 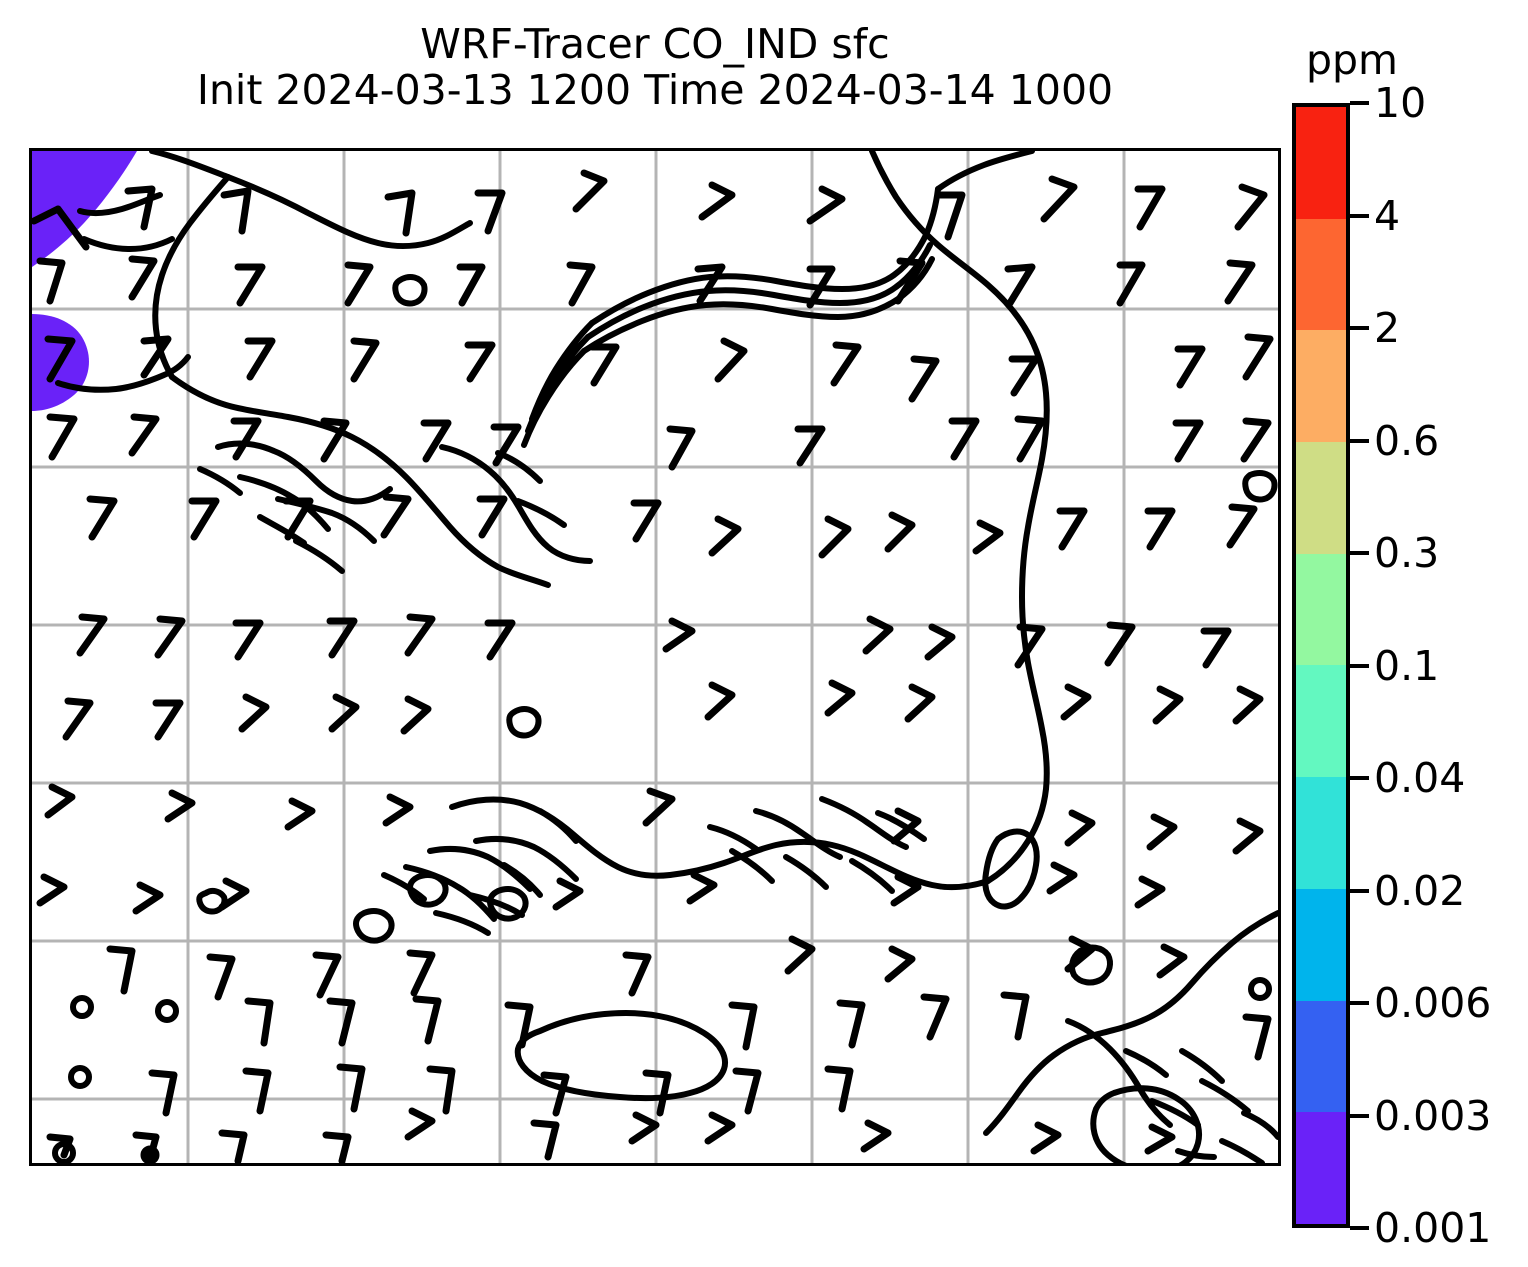 What do you see at coordinates (360, 481) in the screenshot?
I see `coastline-west` at bounding box center [360, 481].